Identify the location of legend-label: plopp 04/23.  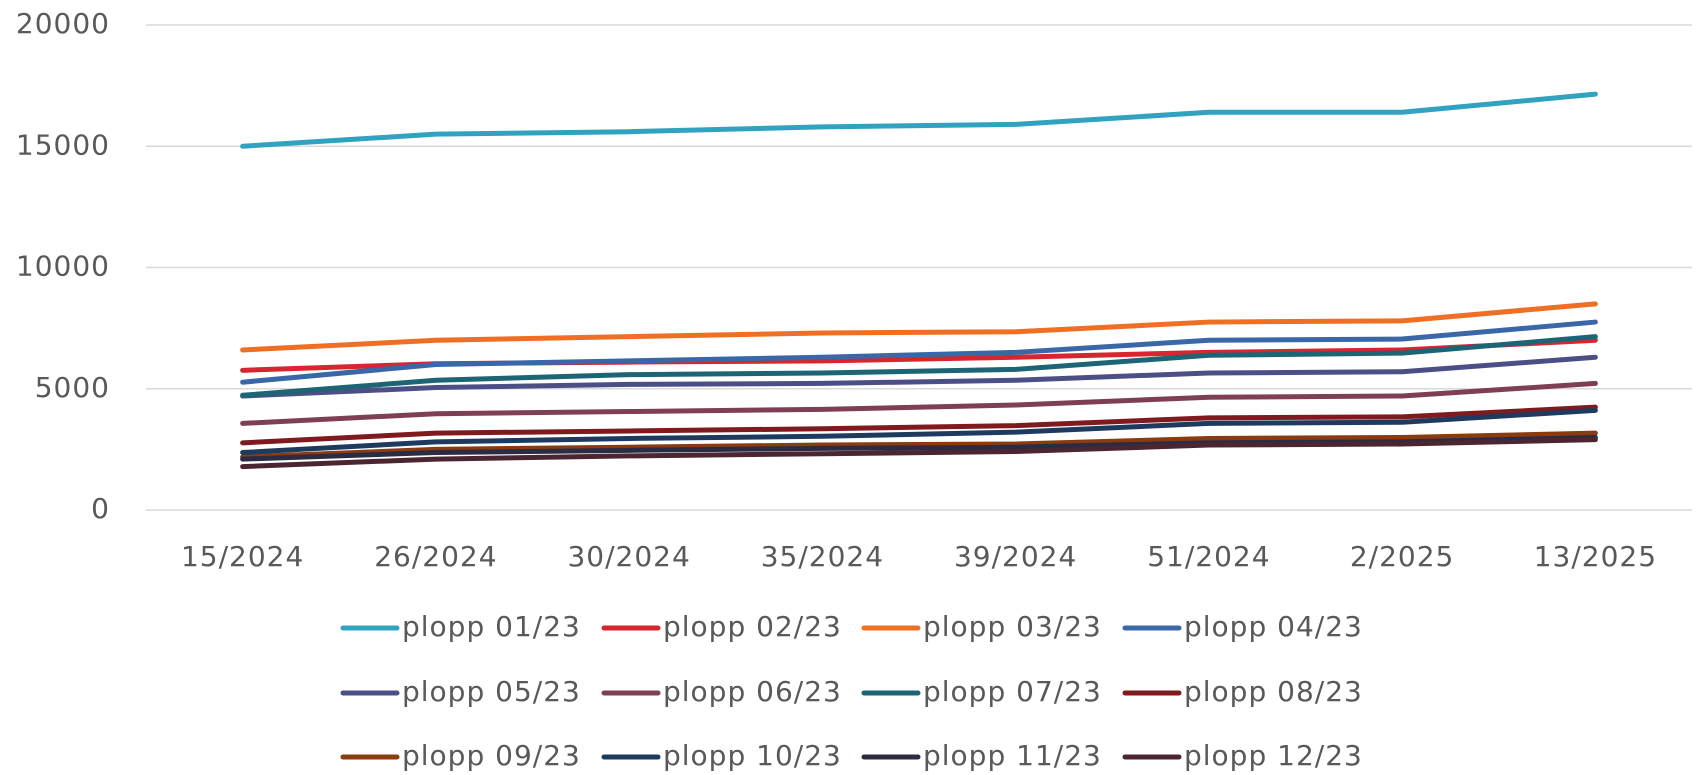
(1273, 626).